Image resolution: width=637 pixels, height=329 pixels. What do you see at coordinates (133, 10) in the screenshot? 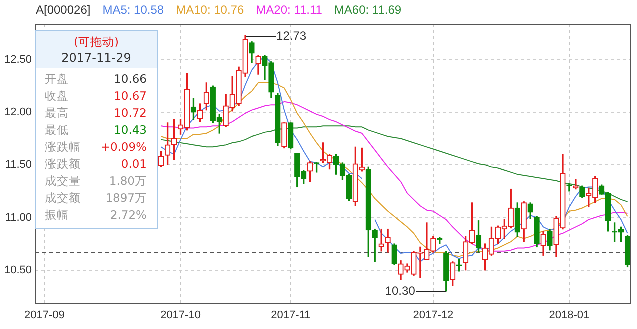
I see `text: MA5: 10.58` at bounding box center [133, 10].